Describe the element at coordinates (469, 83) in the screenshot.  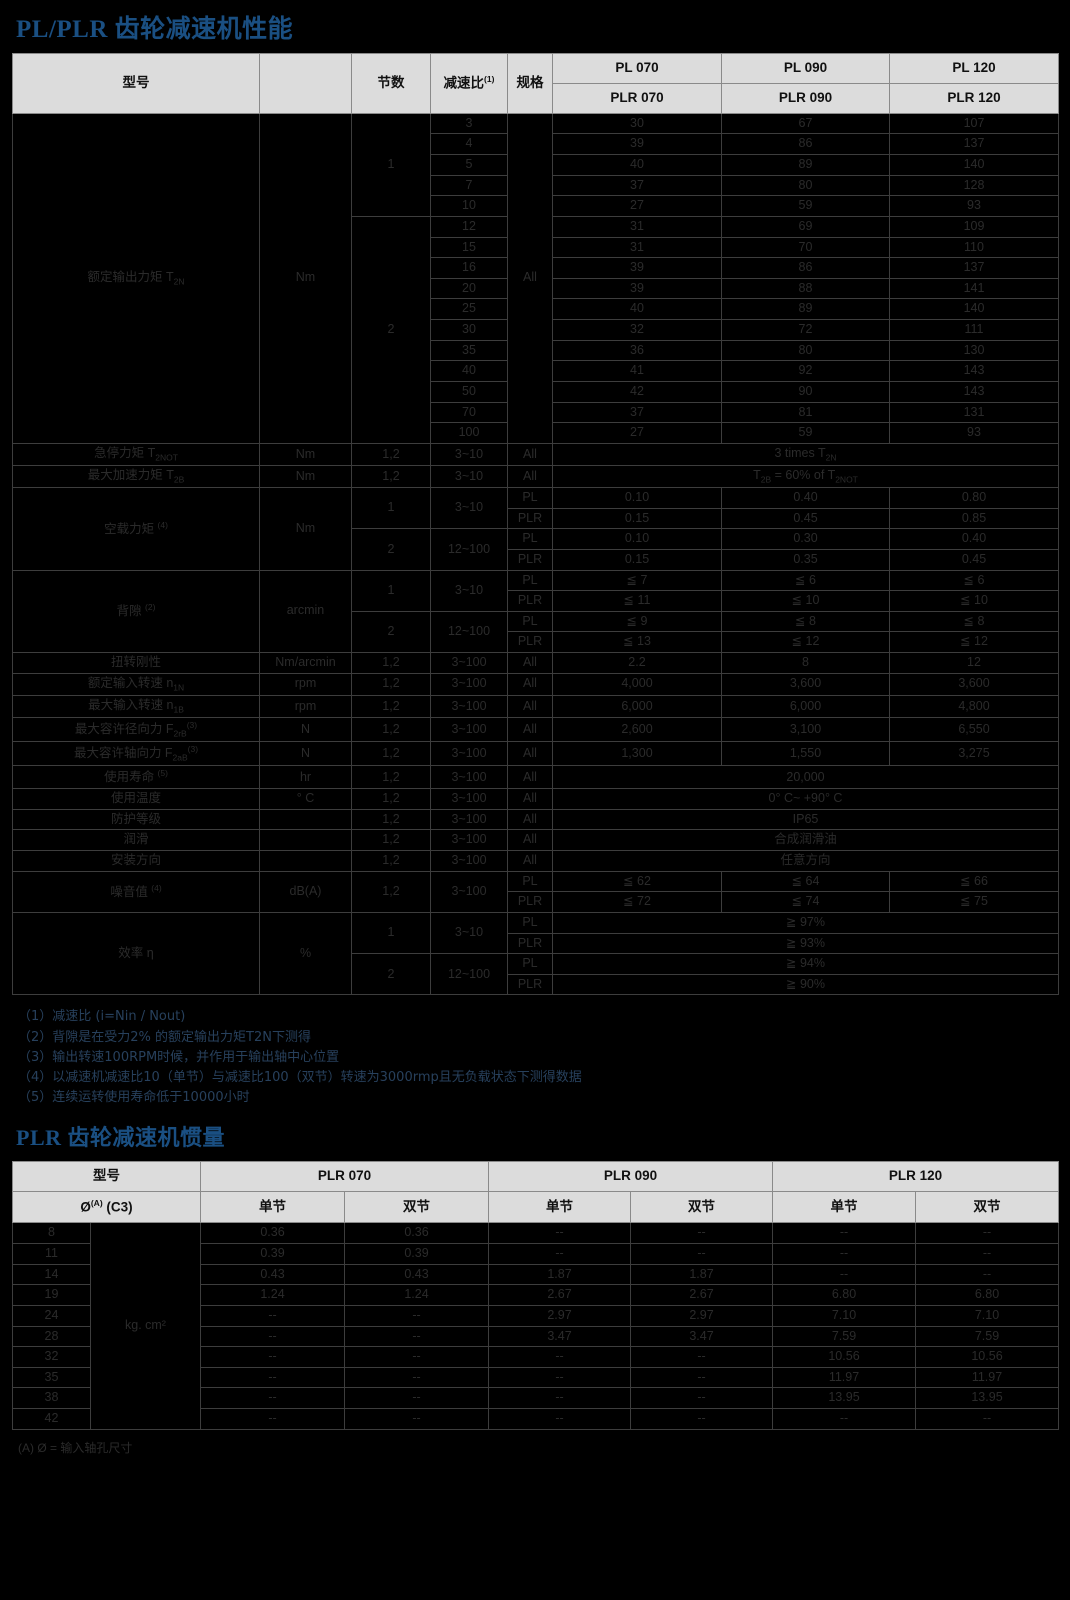
I see `header-ratio: 减速比(1)` at that location.